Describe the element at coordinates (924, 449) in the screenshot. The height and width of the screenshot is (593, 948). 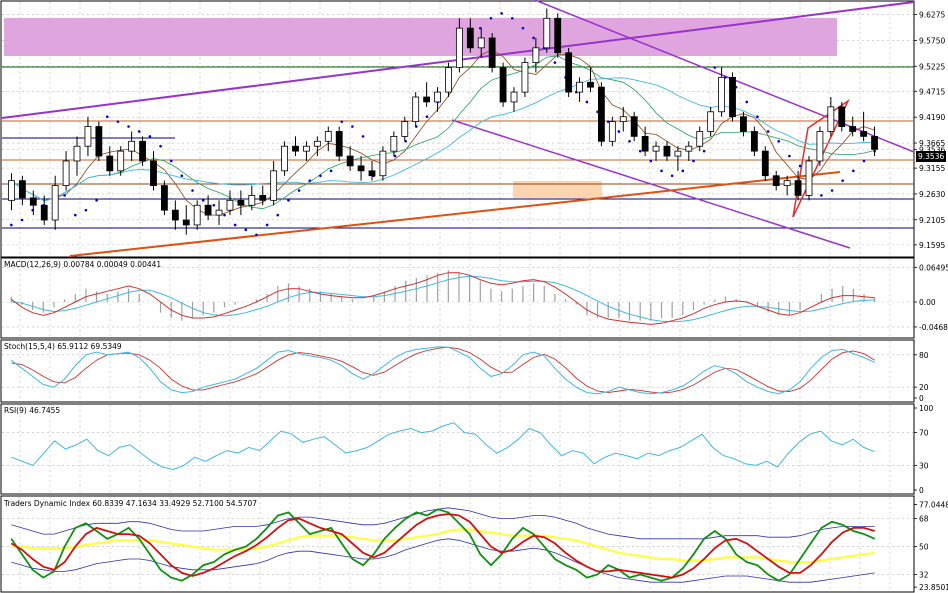
I see `rsi-axis: 100 70 30 0` at that location.